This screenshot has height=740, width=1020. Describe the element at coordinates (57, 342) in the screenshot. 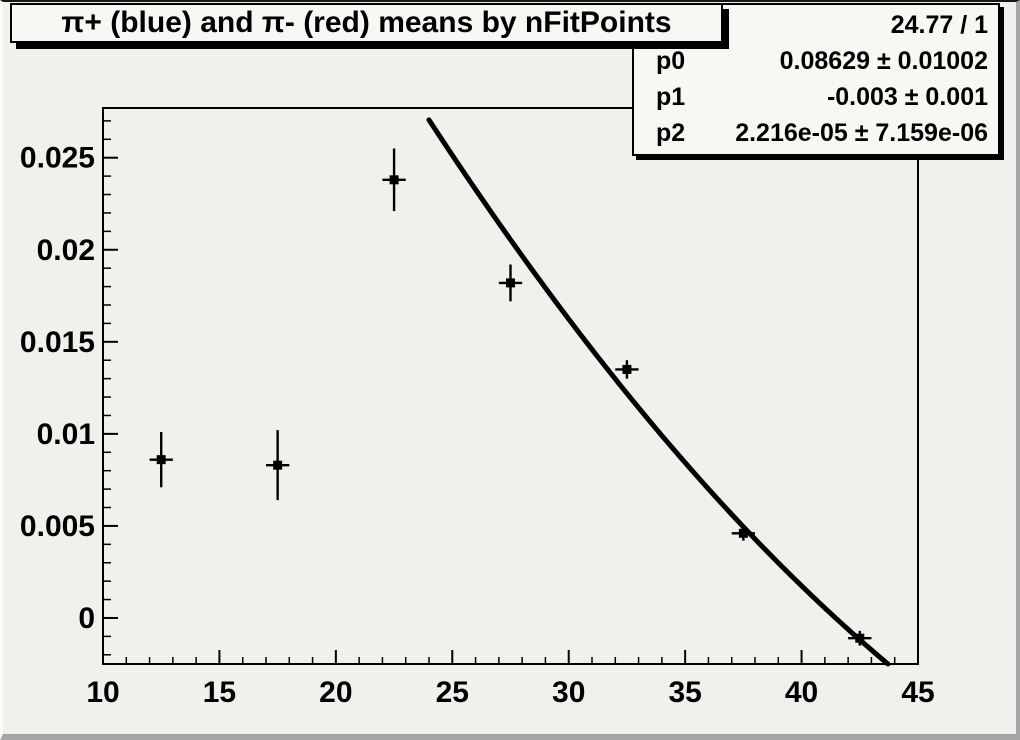

I see `y-tick-label: 0.015` at that location.